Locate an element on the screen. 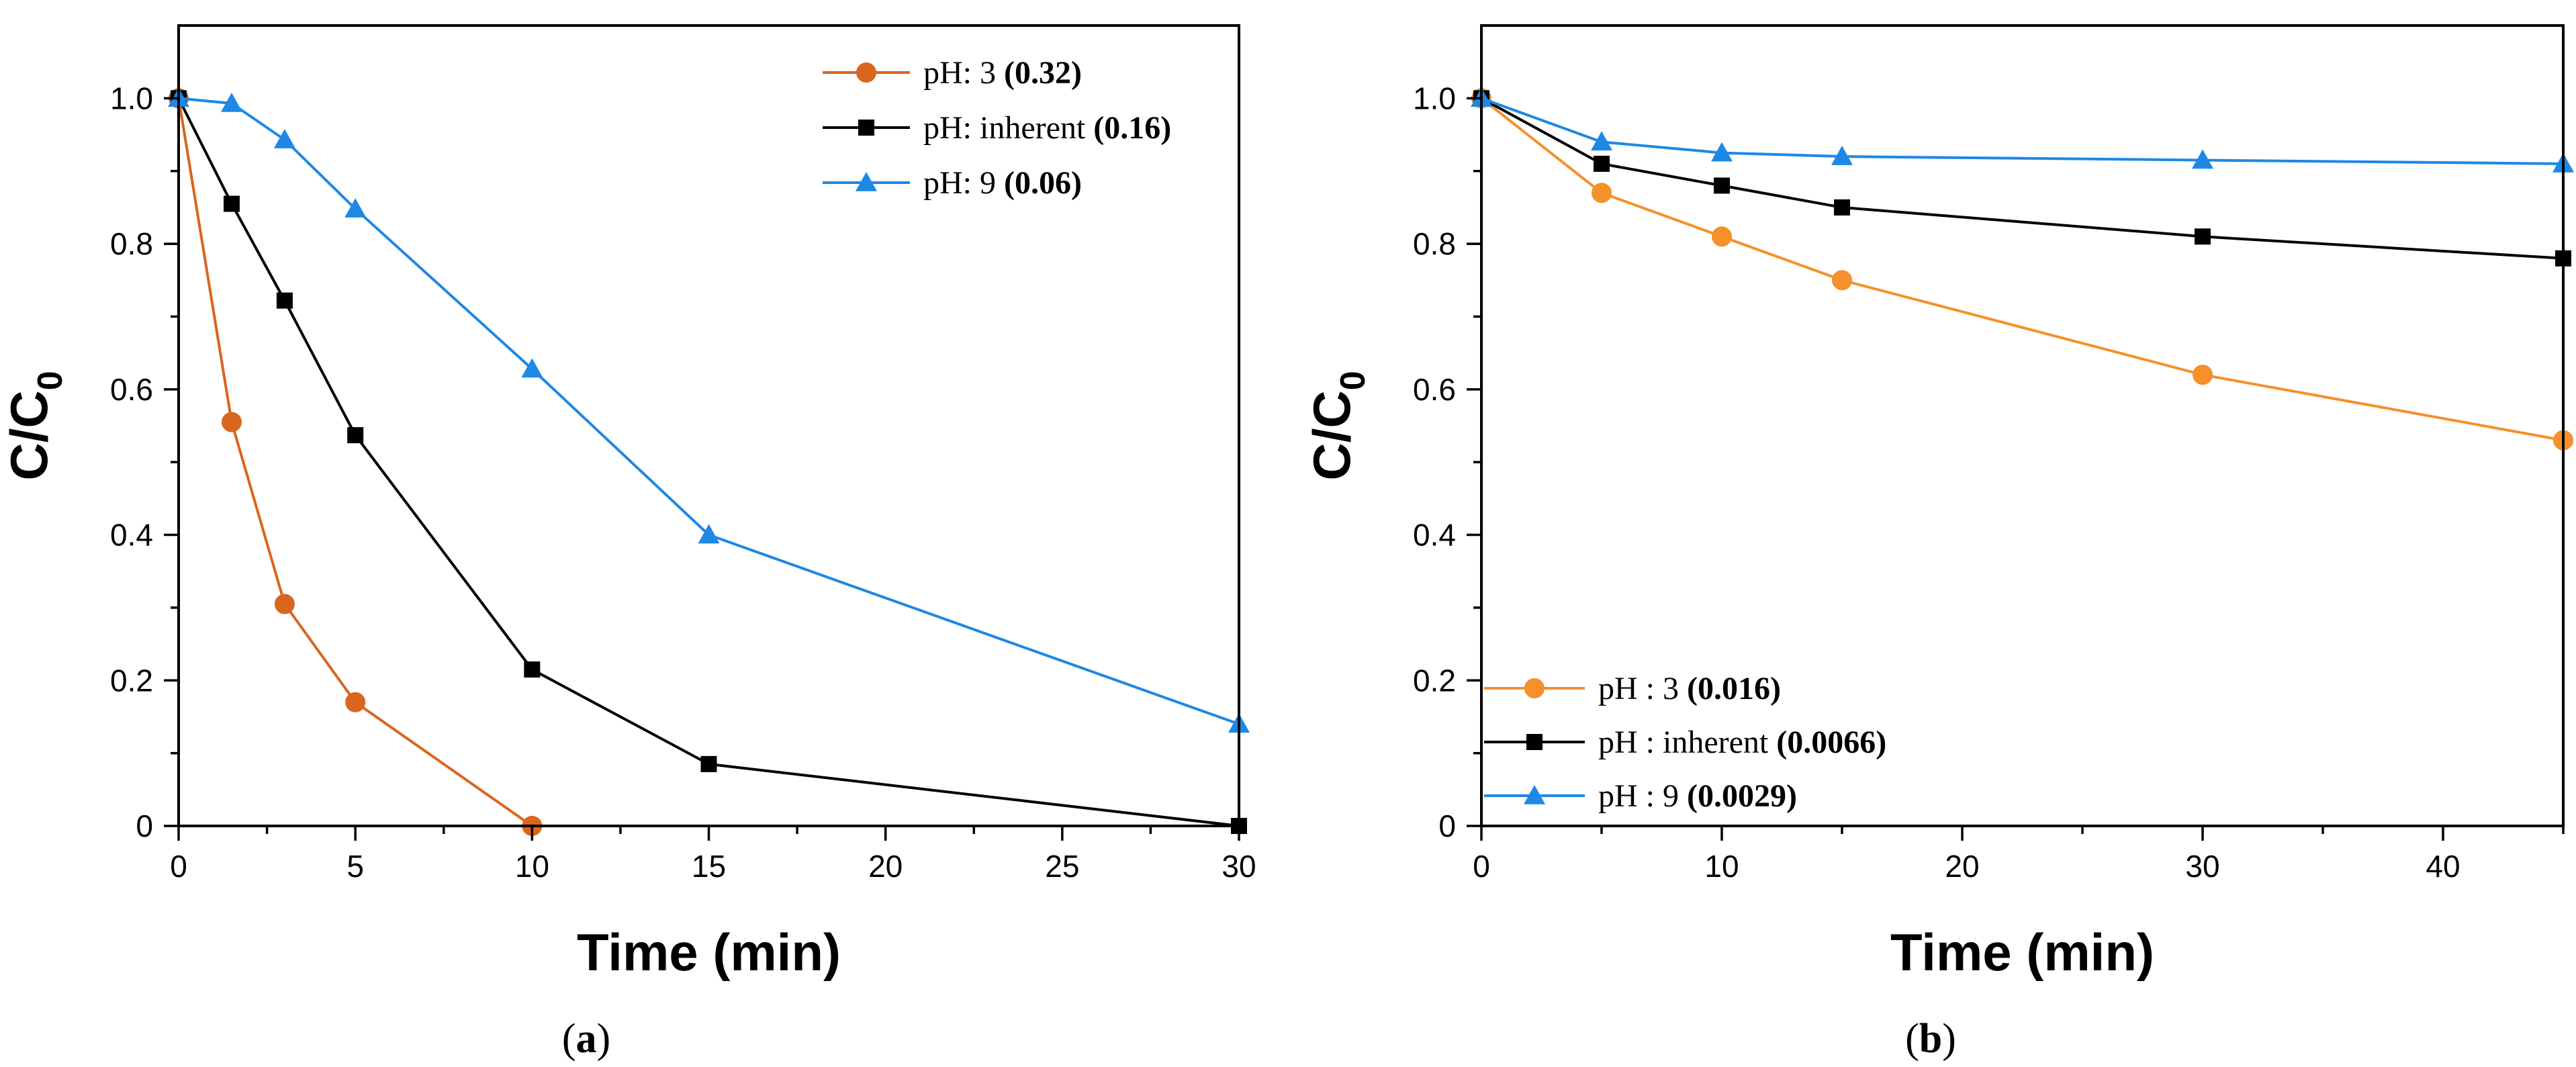  caption-b: (b) is located at coordinates (1930, 1039).